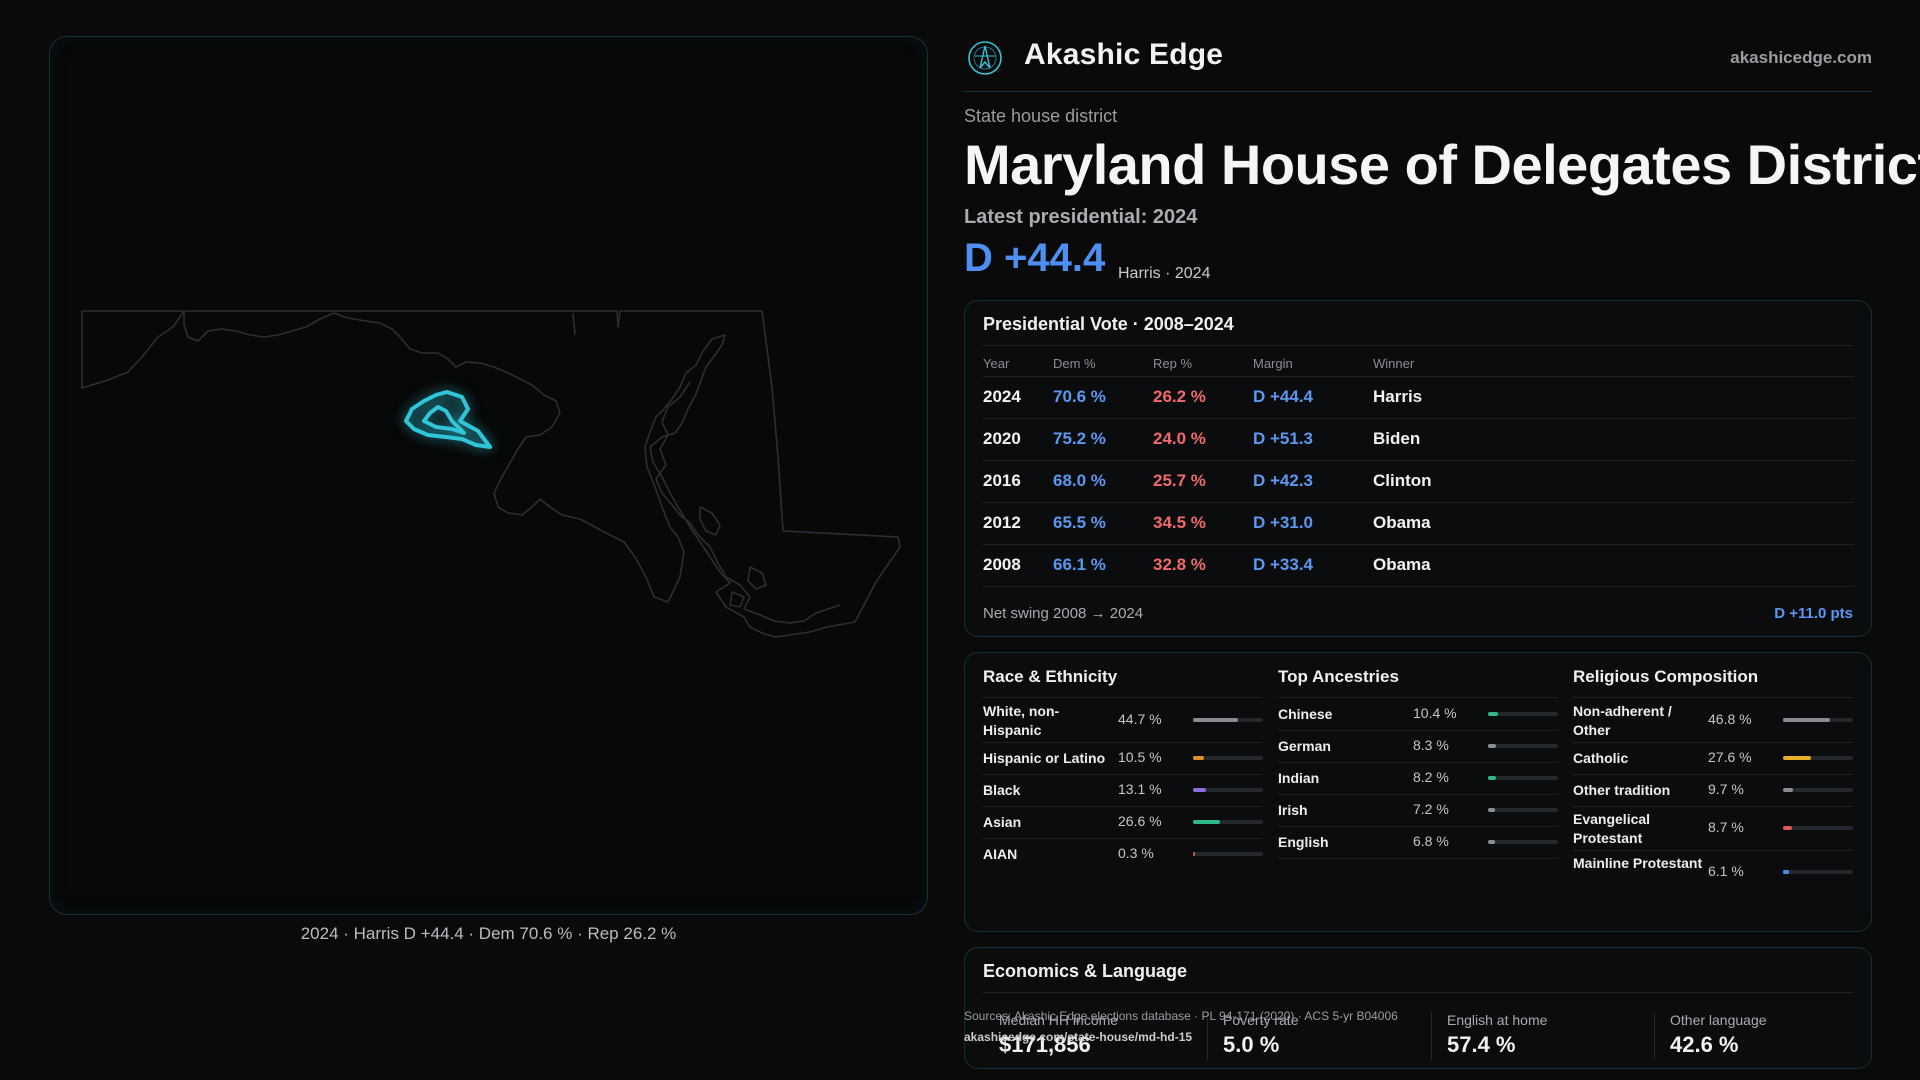 This screenshot has height=1080, width=1920. I want to click on row-margin: D +42.3, so click(1283, 480).